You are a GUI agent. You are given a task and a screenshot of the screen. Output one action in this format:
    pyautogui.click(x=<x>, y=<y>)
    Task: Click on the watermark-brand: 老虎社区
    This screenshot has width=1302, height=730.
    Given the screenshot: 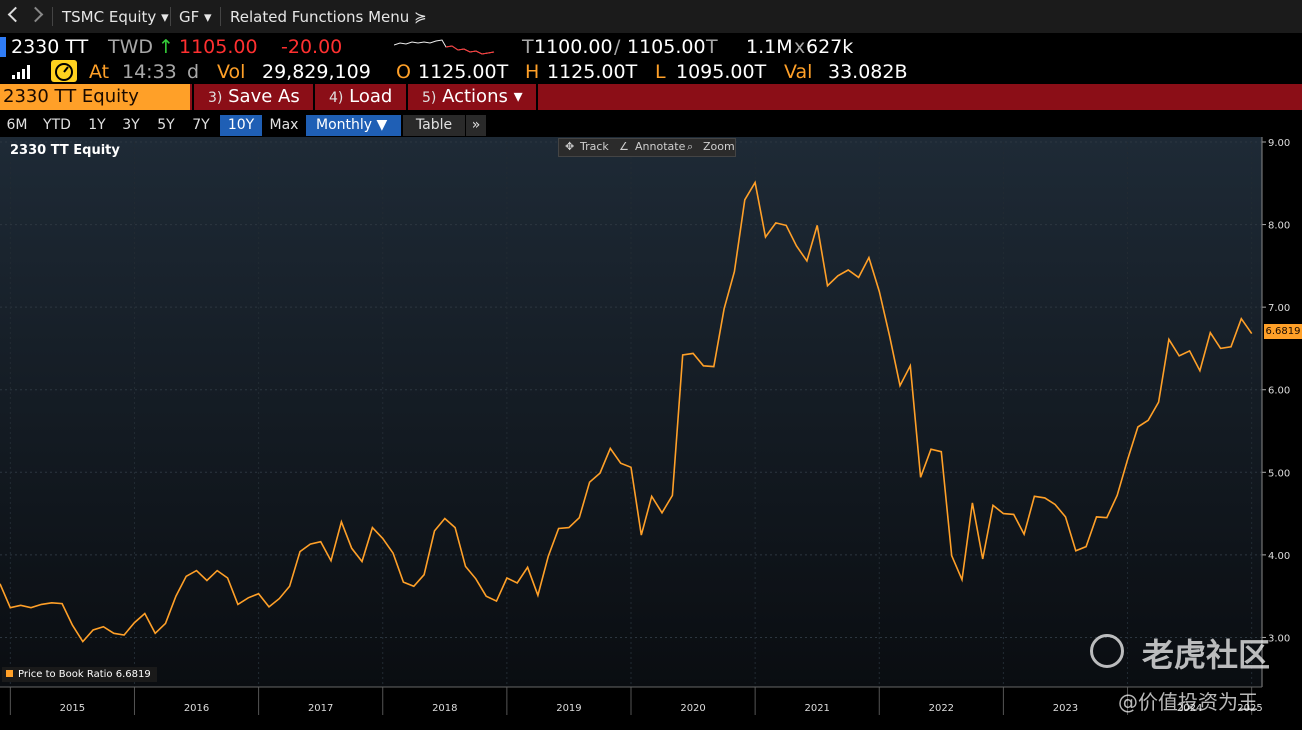 What is the action you would take?
    pyautogui.click(x=1206, y=655)
    